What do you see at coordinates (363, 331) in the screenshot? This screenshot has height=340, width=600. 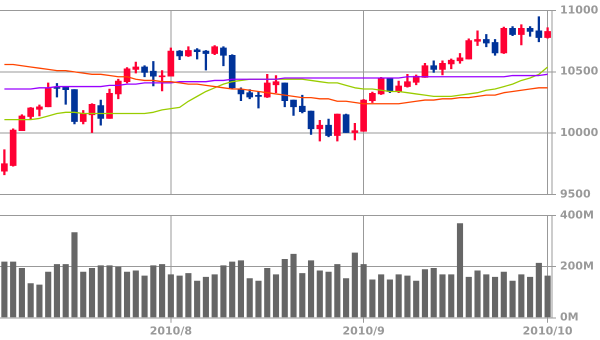 I see `x-tick-label: 2010/9` at bounding box center [363, 331].